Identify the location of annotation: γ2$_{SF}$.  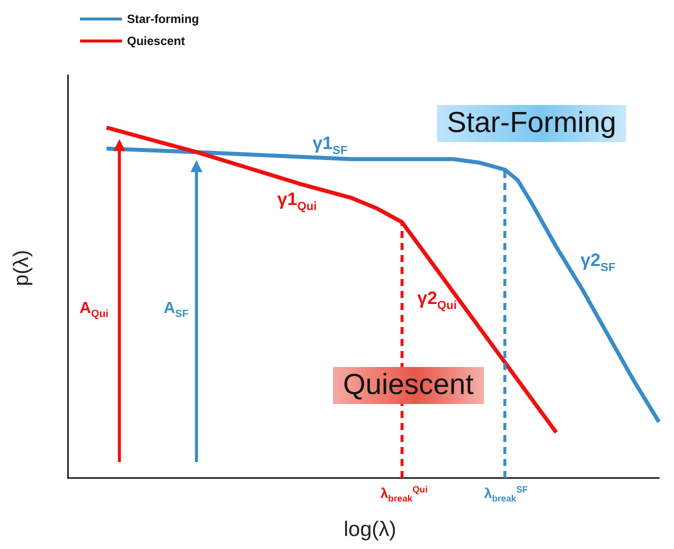
(598, 262).